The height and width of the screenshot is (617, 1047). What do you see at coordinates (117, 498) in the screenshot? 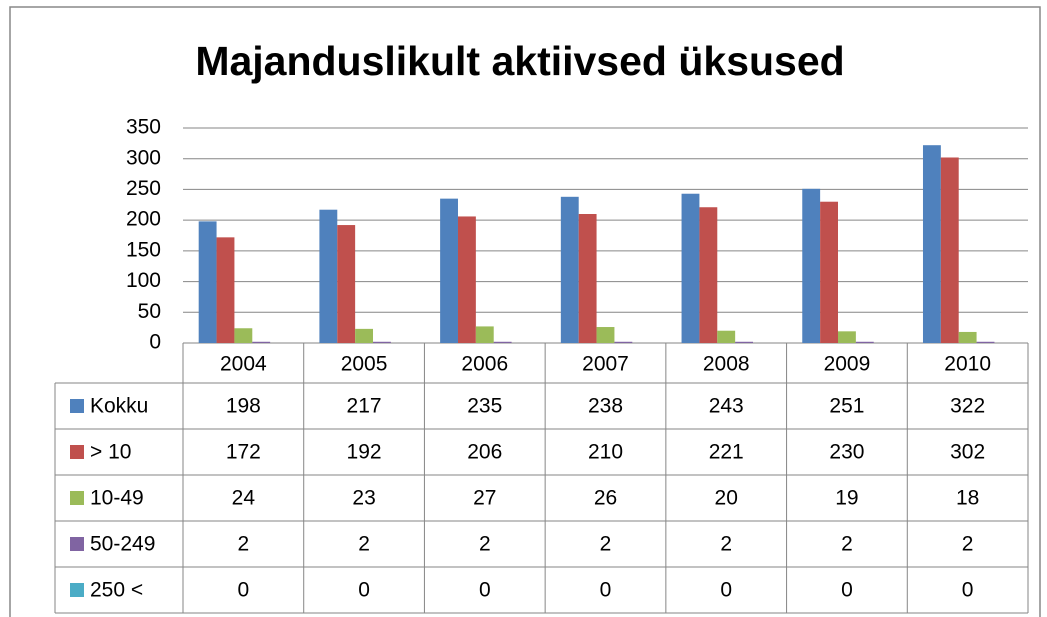
I see `legend-label: 10-49` at bounding box center [117, 498].